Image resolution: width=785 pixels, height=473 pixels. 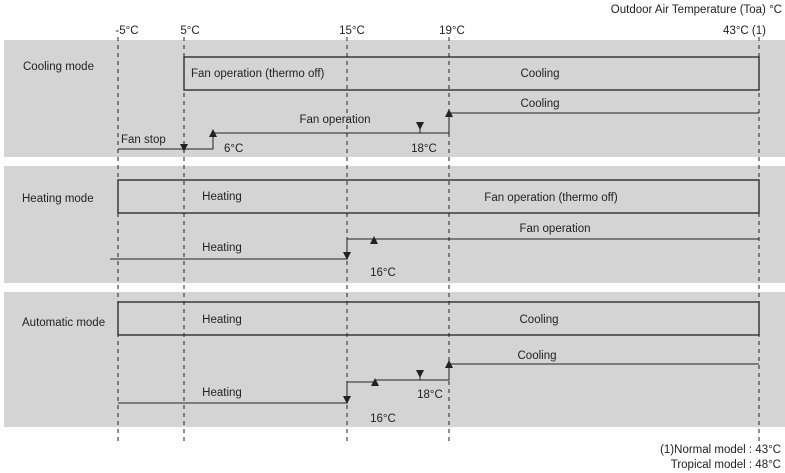 I want to click on cooling-box-left-label: Fan operation (thermo off), so click(x=258, y=74).